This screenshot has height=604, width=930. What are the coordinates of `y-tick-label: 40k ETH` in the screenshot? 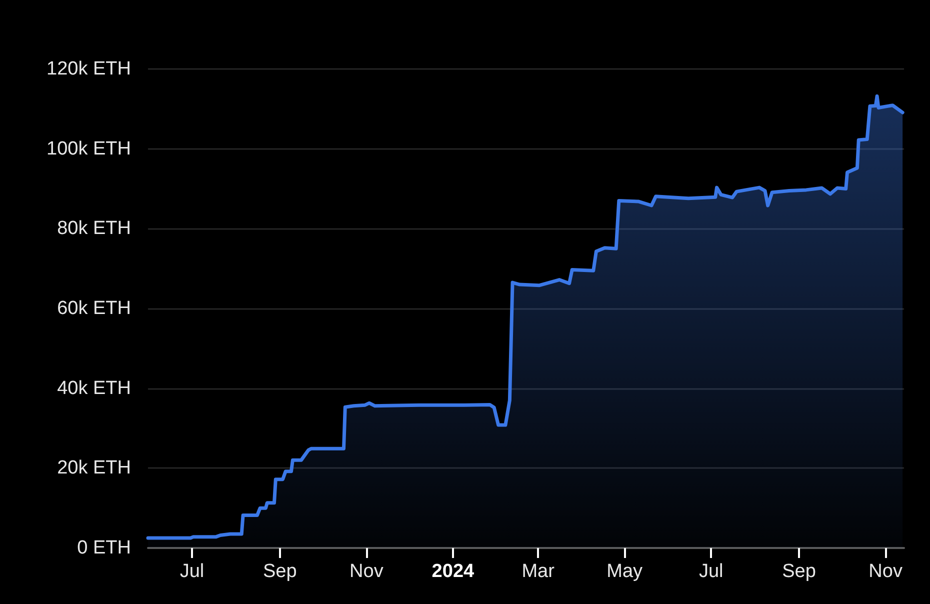 It's located at (94, 388).